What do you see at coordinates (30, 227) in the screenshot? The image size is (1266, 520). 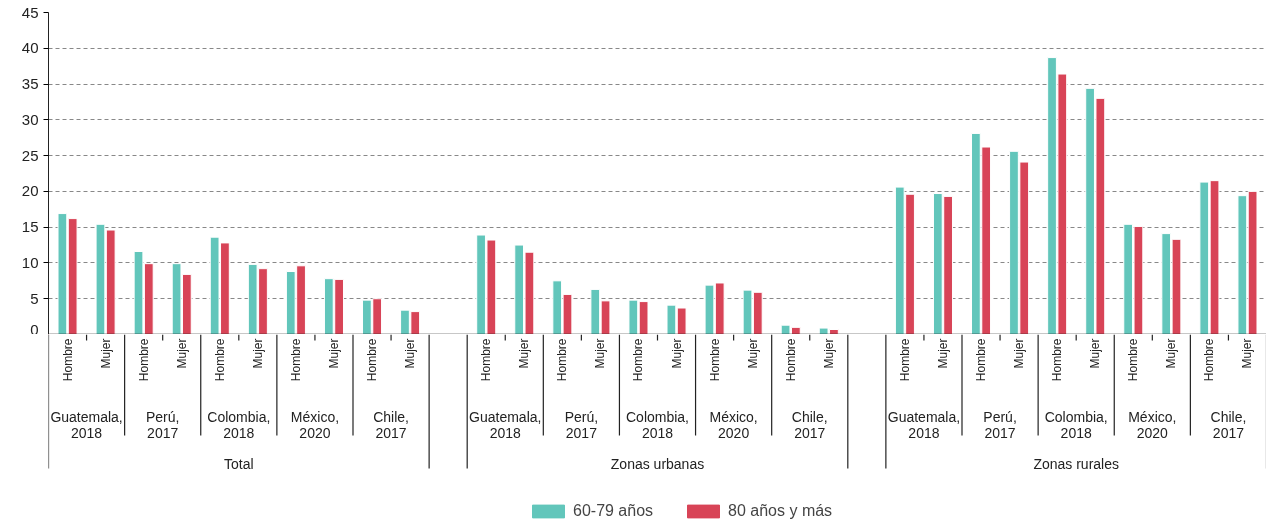 I see `y-tick-label: 15` at bounding box center [30, 227].